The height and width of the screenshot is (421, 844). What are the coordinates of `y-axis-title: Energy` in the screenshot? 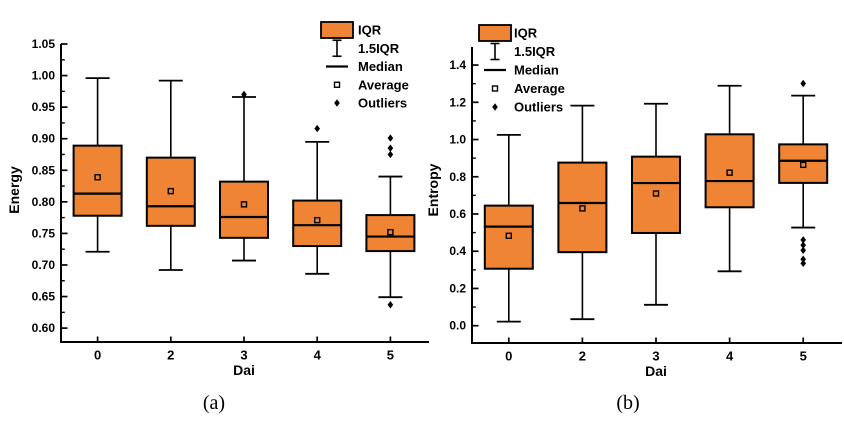 It's located at (14, 190).